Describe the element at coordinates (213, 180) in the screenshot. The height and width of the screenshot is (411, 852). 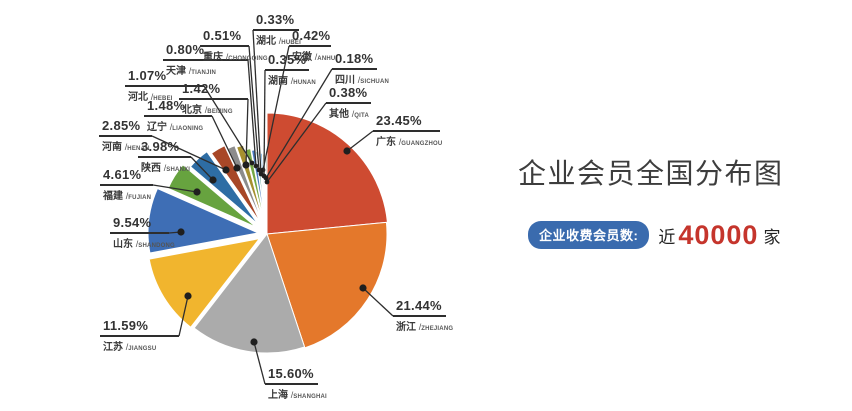
I see `leader-dot-shanxi` at that location.